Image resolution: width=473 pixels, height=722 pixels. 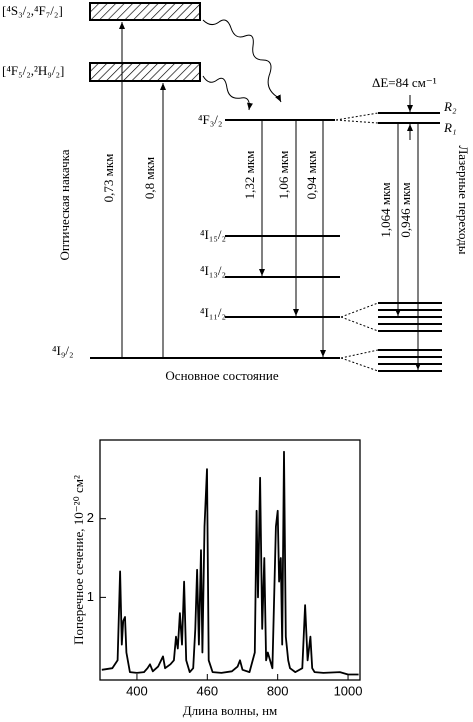 I want to click on transition-label: 0,8 мкм, so click(x=149, y=178).